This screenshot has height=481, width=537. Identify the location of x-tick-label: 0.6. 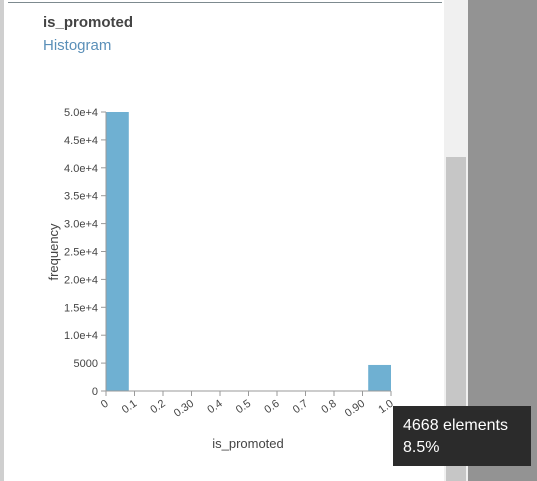
(271, 407).